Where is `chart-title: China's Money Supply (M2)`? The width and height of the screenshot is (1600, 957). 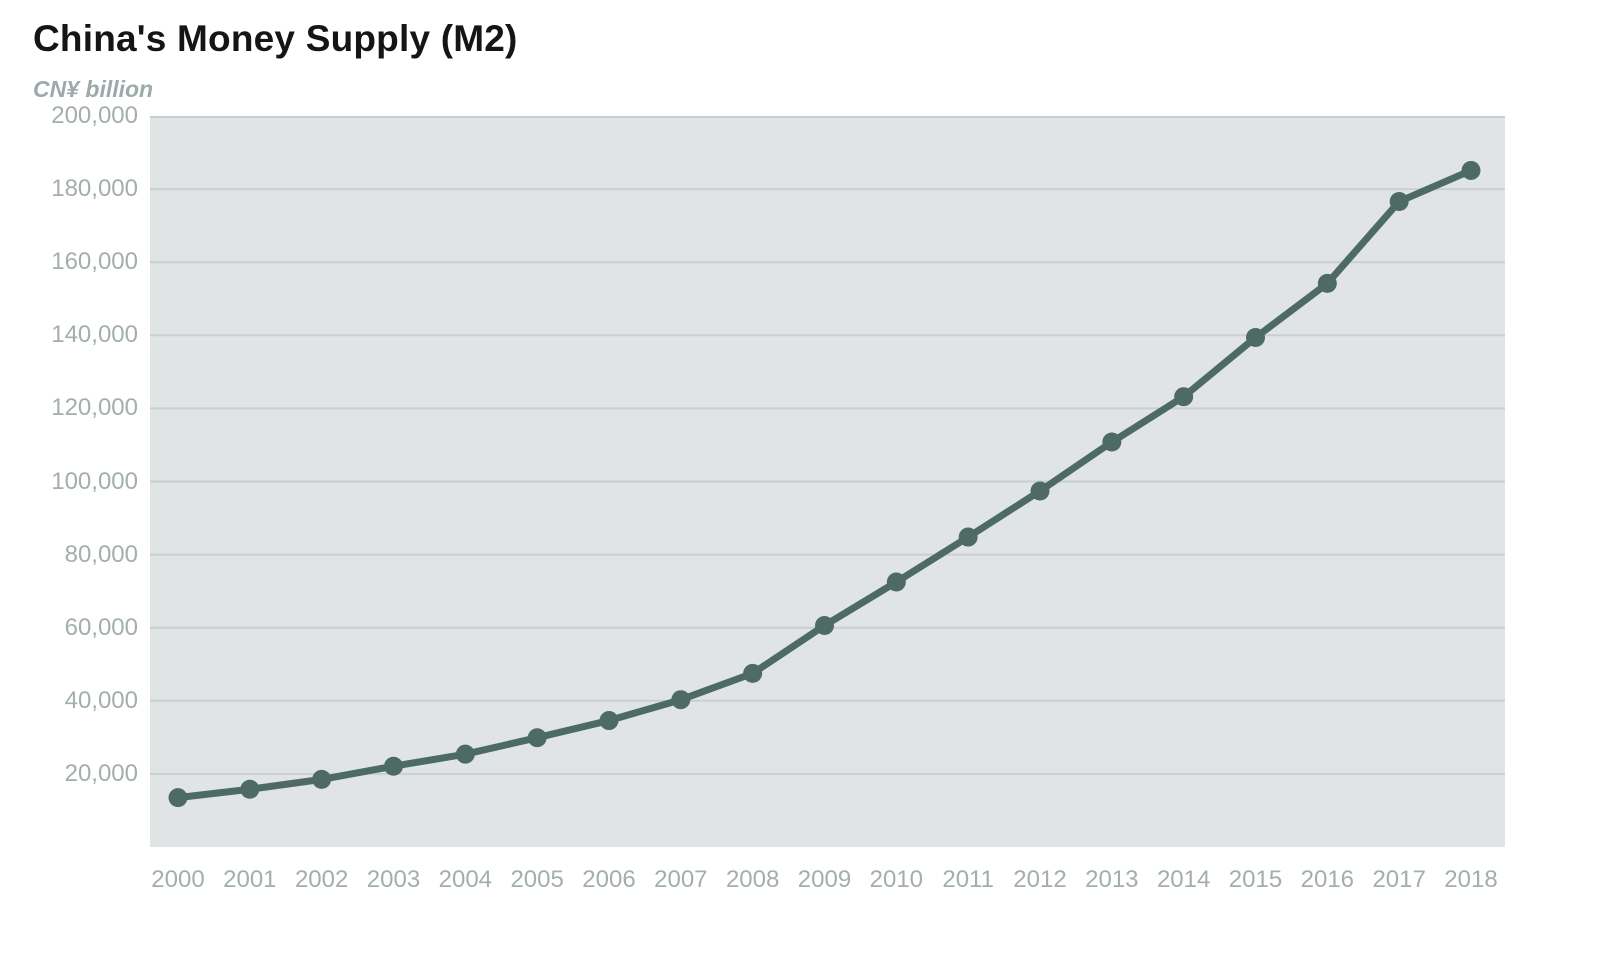 chart-title: China's Money Supply (M2) is located at coordinates (275, 38).